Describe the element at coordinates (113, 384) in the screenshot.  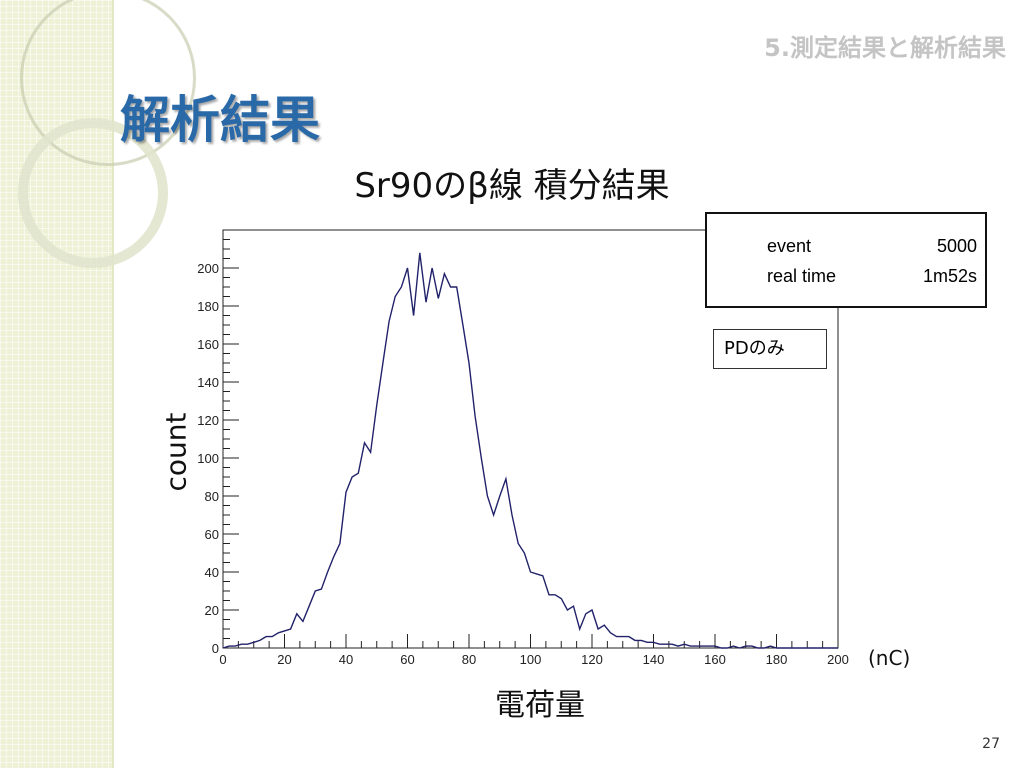
I see `side-divider` at that location.